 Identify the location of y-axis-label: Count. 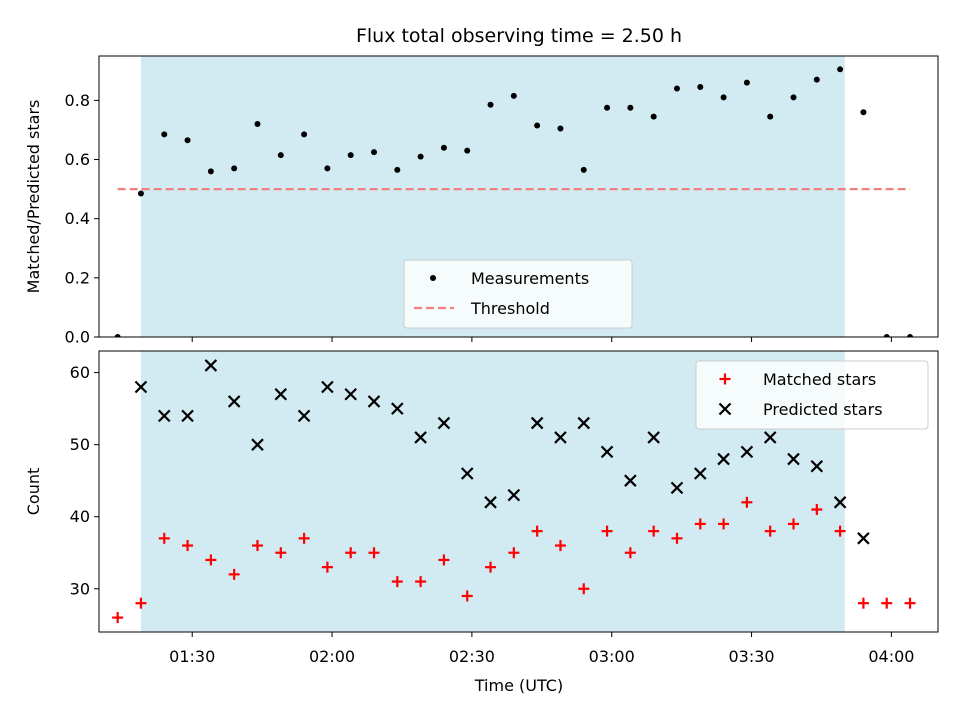
(33, 492).